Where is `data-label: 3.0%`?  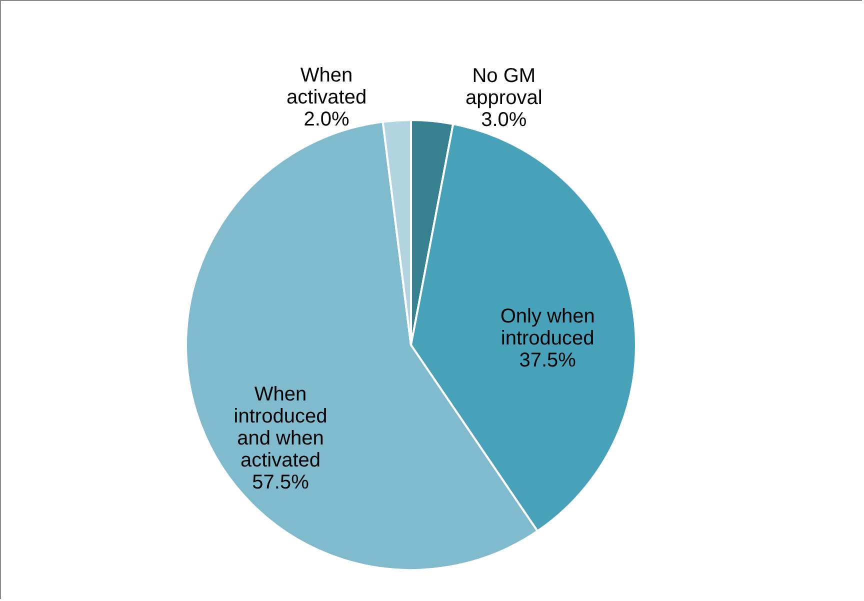
data-label: 3.0% is located at coordinates (504, 120).